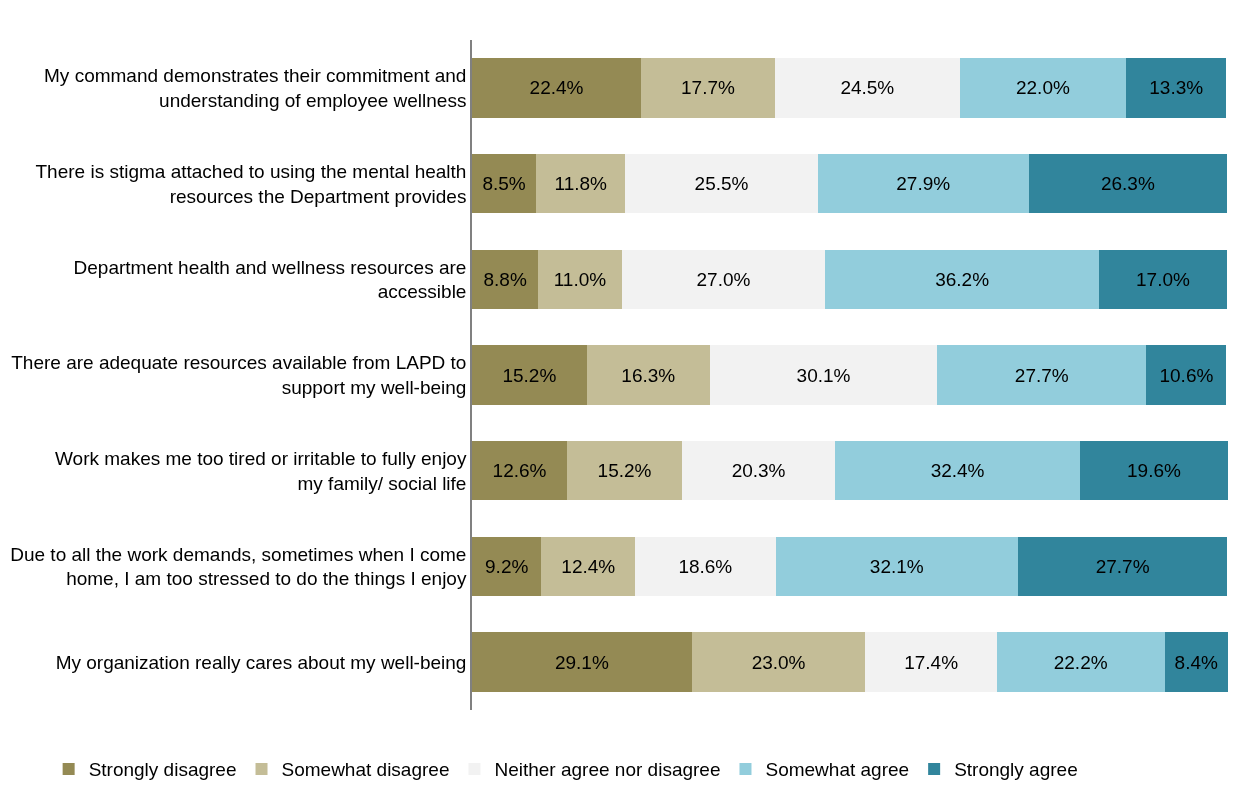 This screenshot has width=1253, height=805. I want to click on data-label: 32.1%, so click(896, 566).